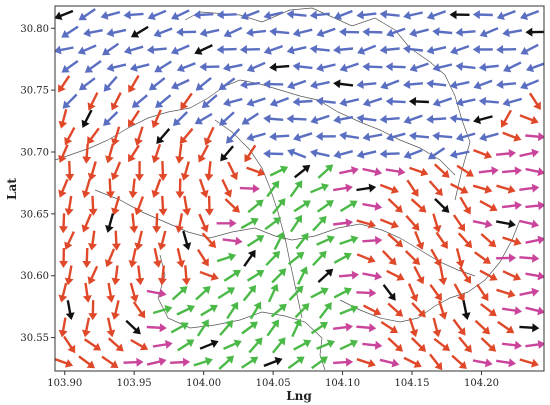 This screenshot has width=550, height=405. What do you see at coordinates (34, 276) in the screenshot?
I see `y-tick-label: 30.60` at bounding box center [34, 276].